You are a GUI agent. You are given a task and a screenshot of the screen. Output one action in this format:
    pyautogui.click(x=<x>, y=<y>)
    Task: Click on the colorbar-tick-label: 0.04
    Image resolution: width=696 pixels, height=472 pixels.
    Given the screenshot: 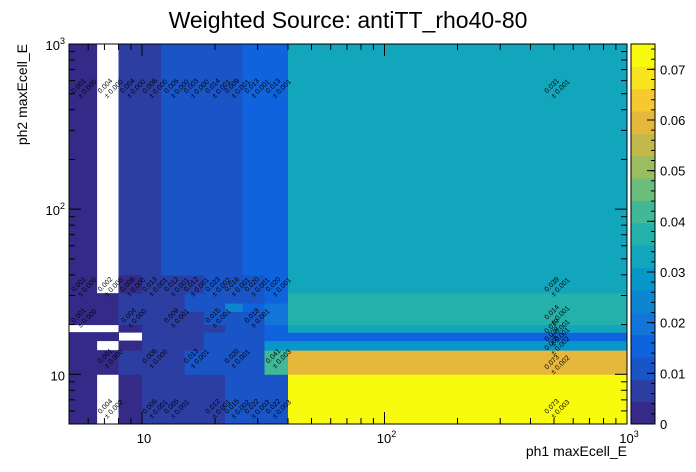 What is the action you would take?
    pyautogui.click(x=672, y=221)
    